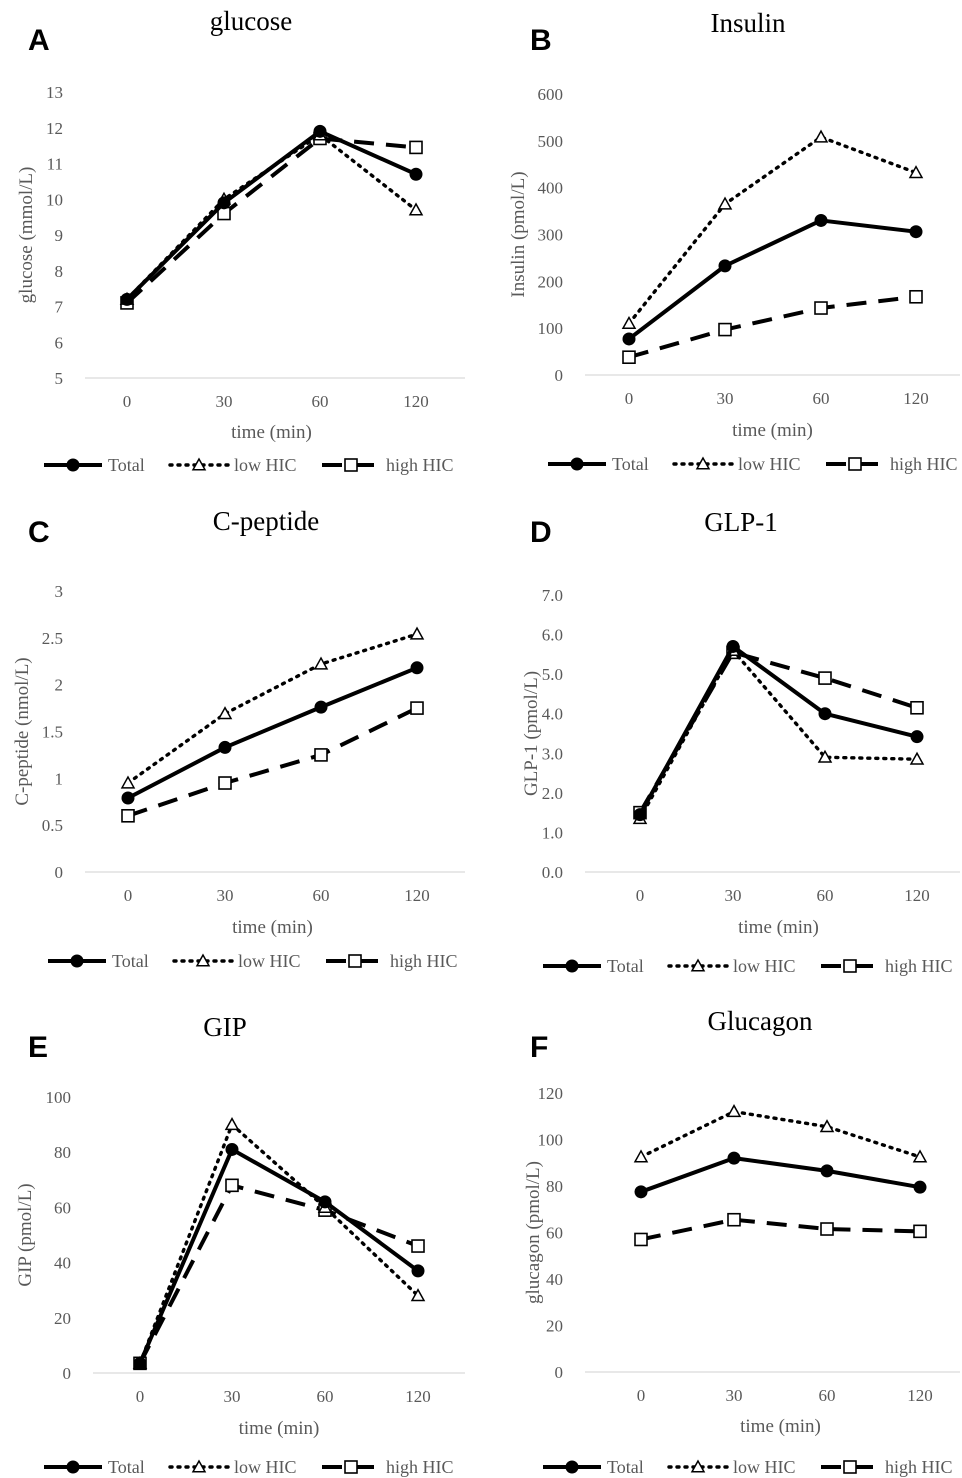 The height and width of the screenshot is (1478, 962). I want to click on y-tick-label: 1, so click(59, 778).